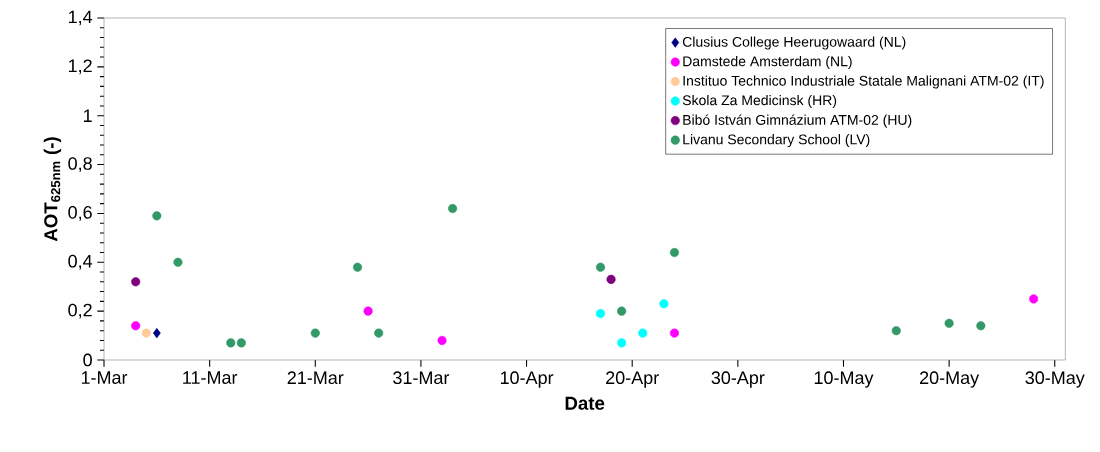  I want to click on x-tick-label: 31-Mar, so click(421, 378).